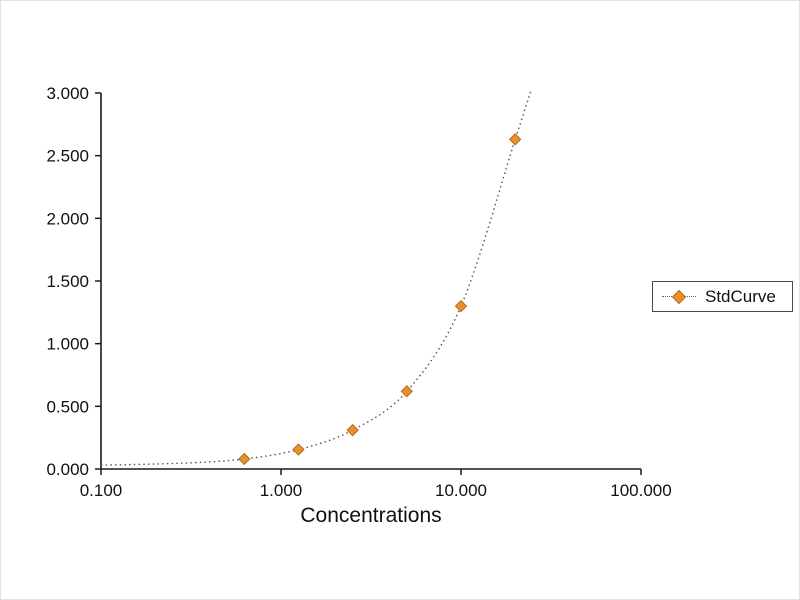  Describe the element at coordinates (67, 469) in the screenshot. I see `y-tick-label: 0.000` at that location.